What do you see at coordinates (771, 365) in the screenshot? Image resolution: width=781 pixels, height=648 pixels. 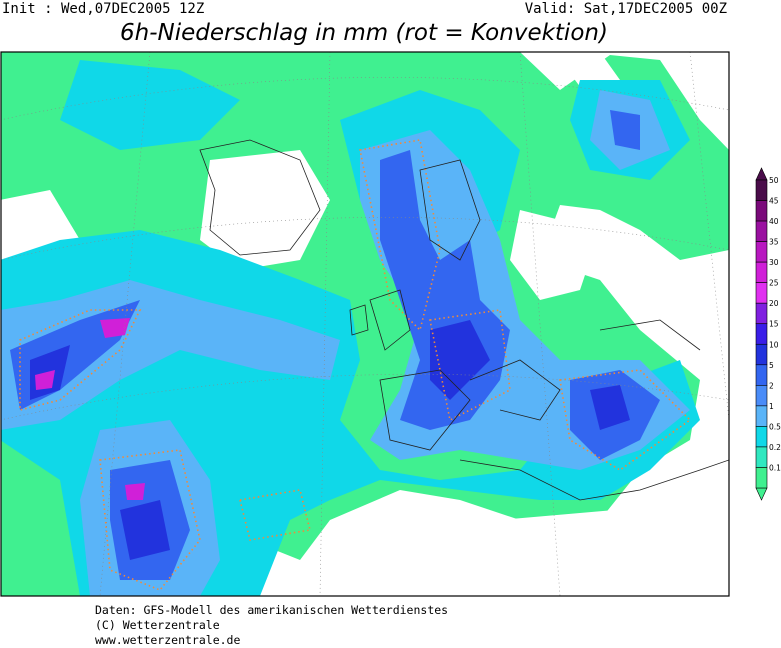 I see `legend-label: 5` at bounding box center [771, 365].